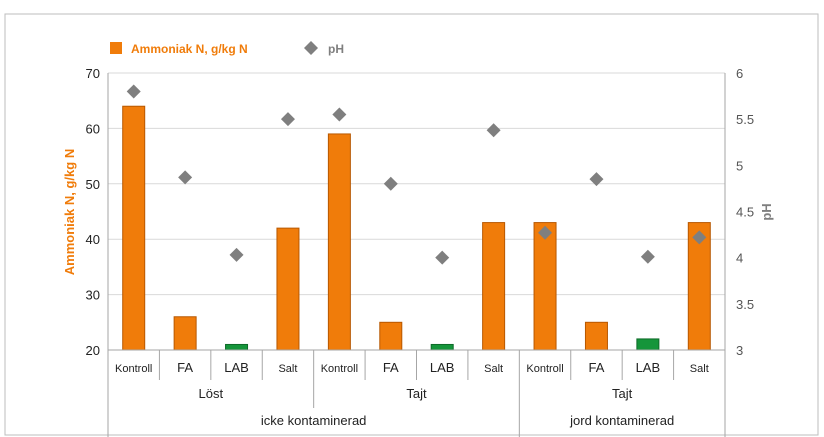  I want to click on legend: Ammoniak N, g/kg N pH, so click(227, 48).